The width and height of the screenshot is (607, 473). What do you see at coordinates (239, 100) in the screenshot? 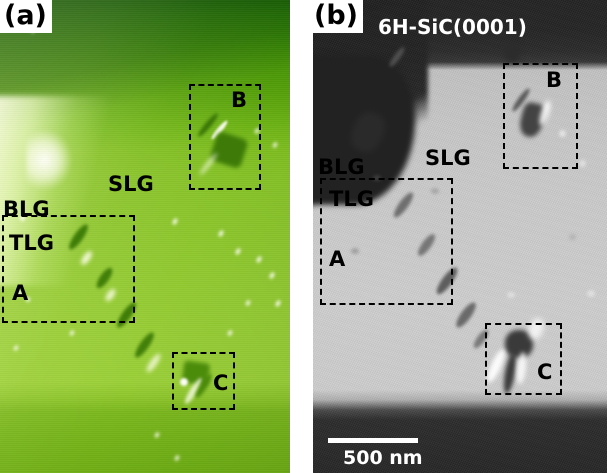
I see `panel-a-label-region-b: B` at bounding box center [239, 100].